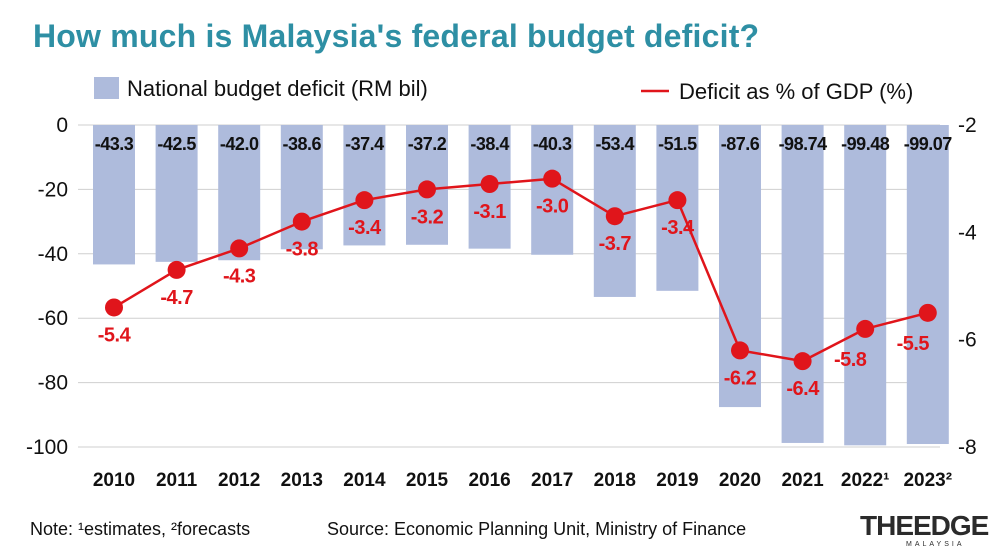  I want to click on bar-value-label: -98.74, so click(803, 144).